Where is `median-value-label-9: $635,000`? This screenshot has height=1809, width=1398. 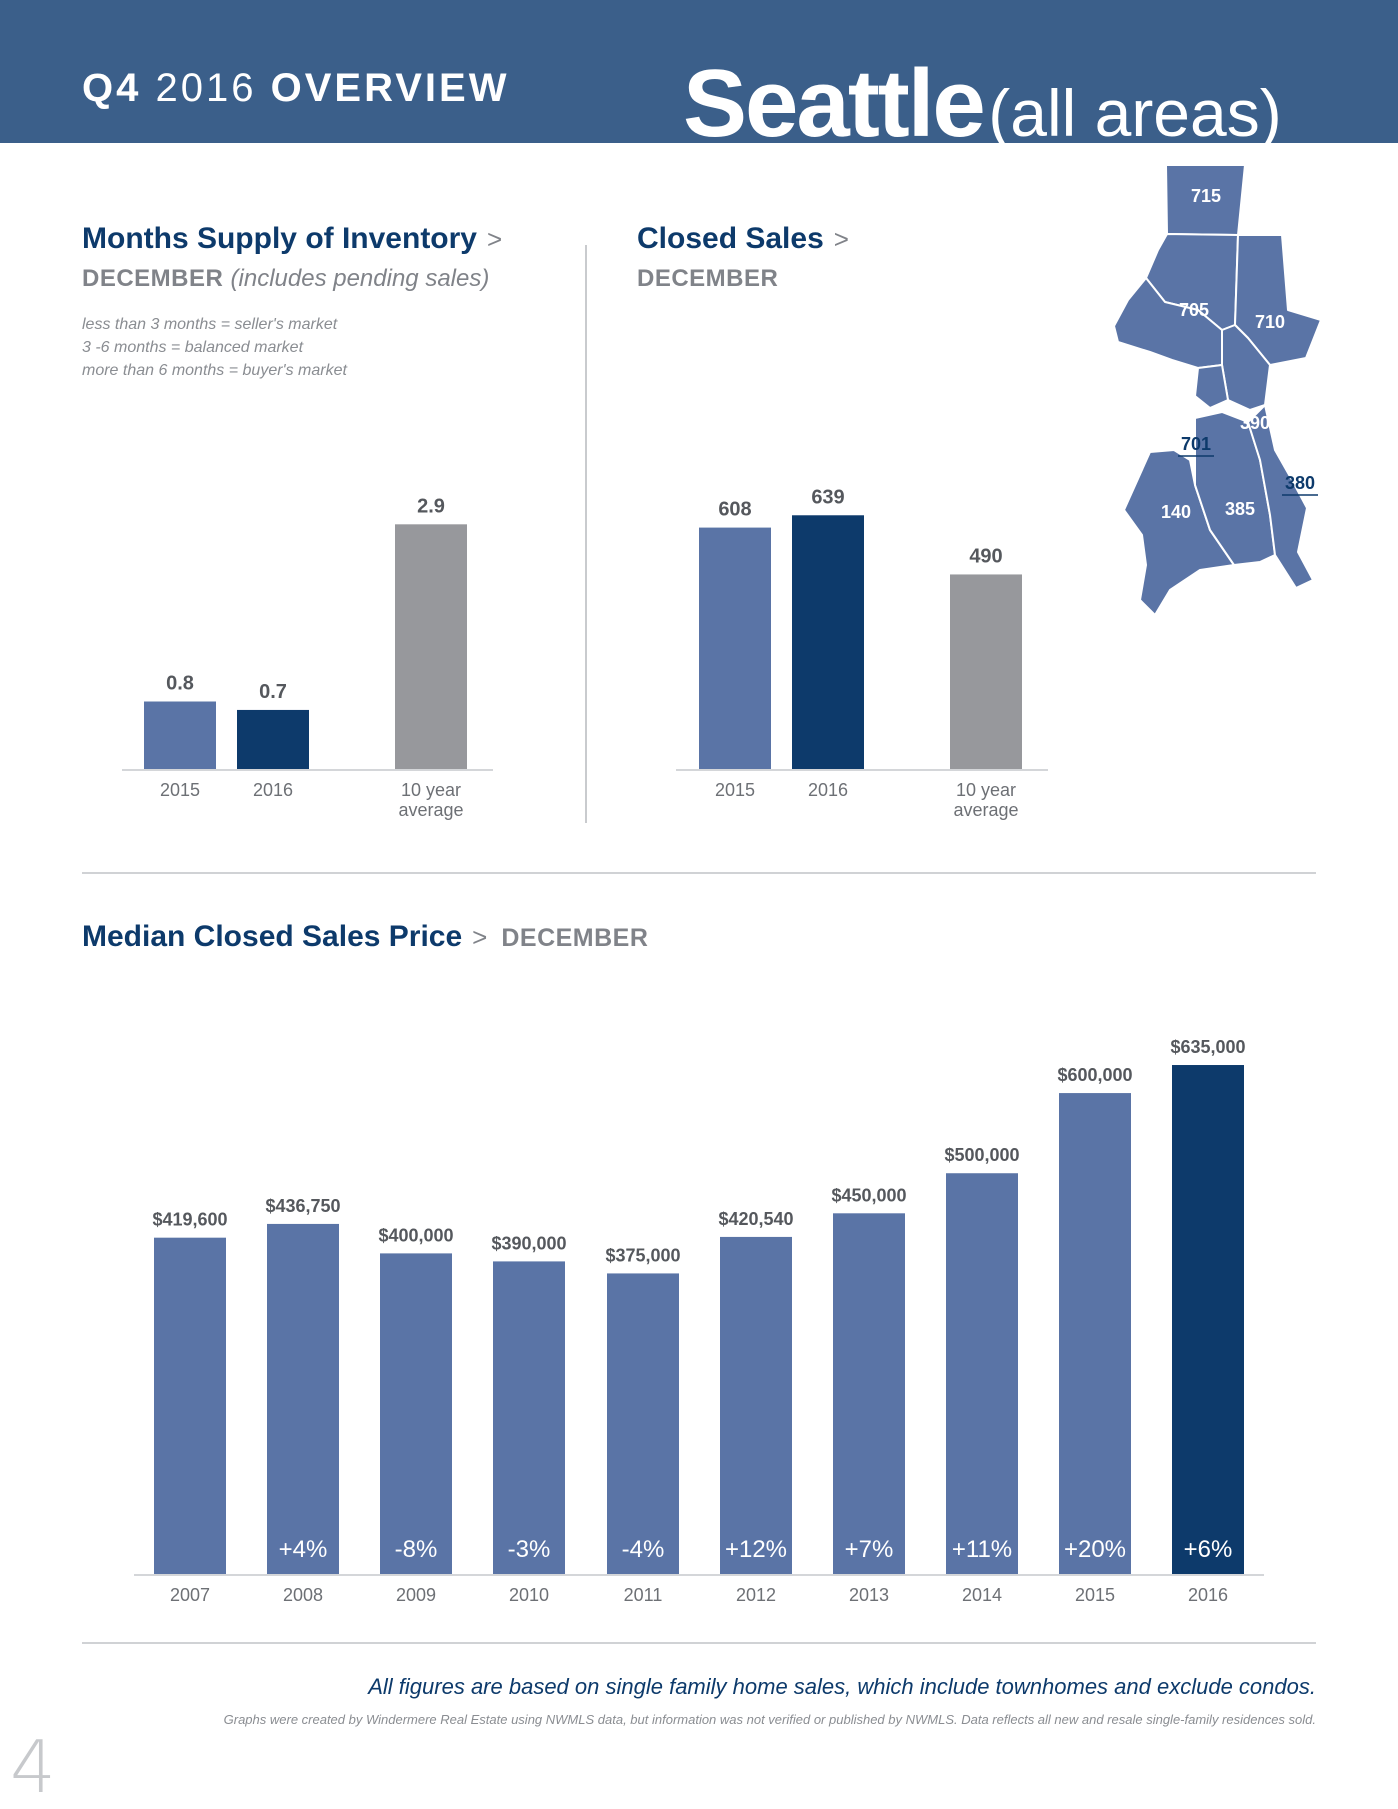
median-value-label-9: $635,000 is located at coordinates (1207, 1047).